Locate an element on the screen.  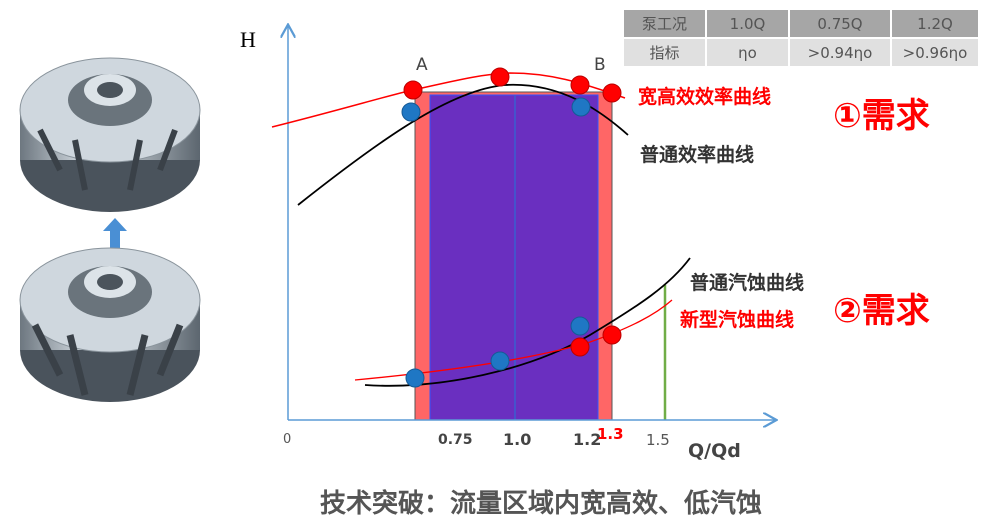
red-points is located at coordinates (512, 212).